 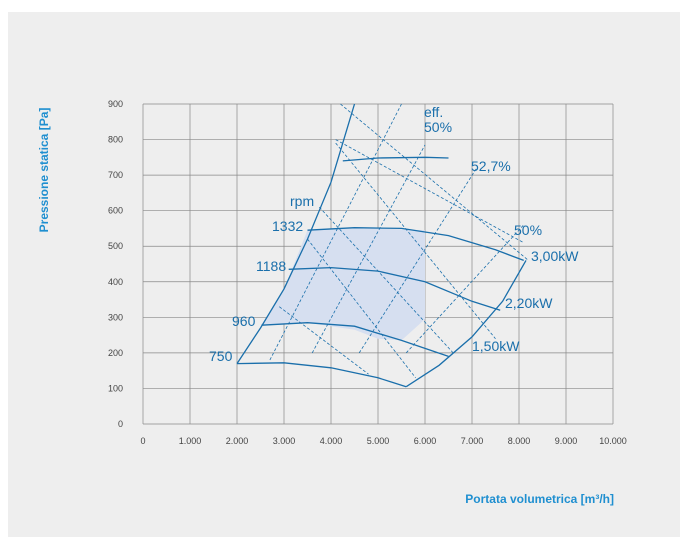 I want to click on speed-curve-top, so click(x=395, y=159).